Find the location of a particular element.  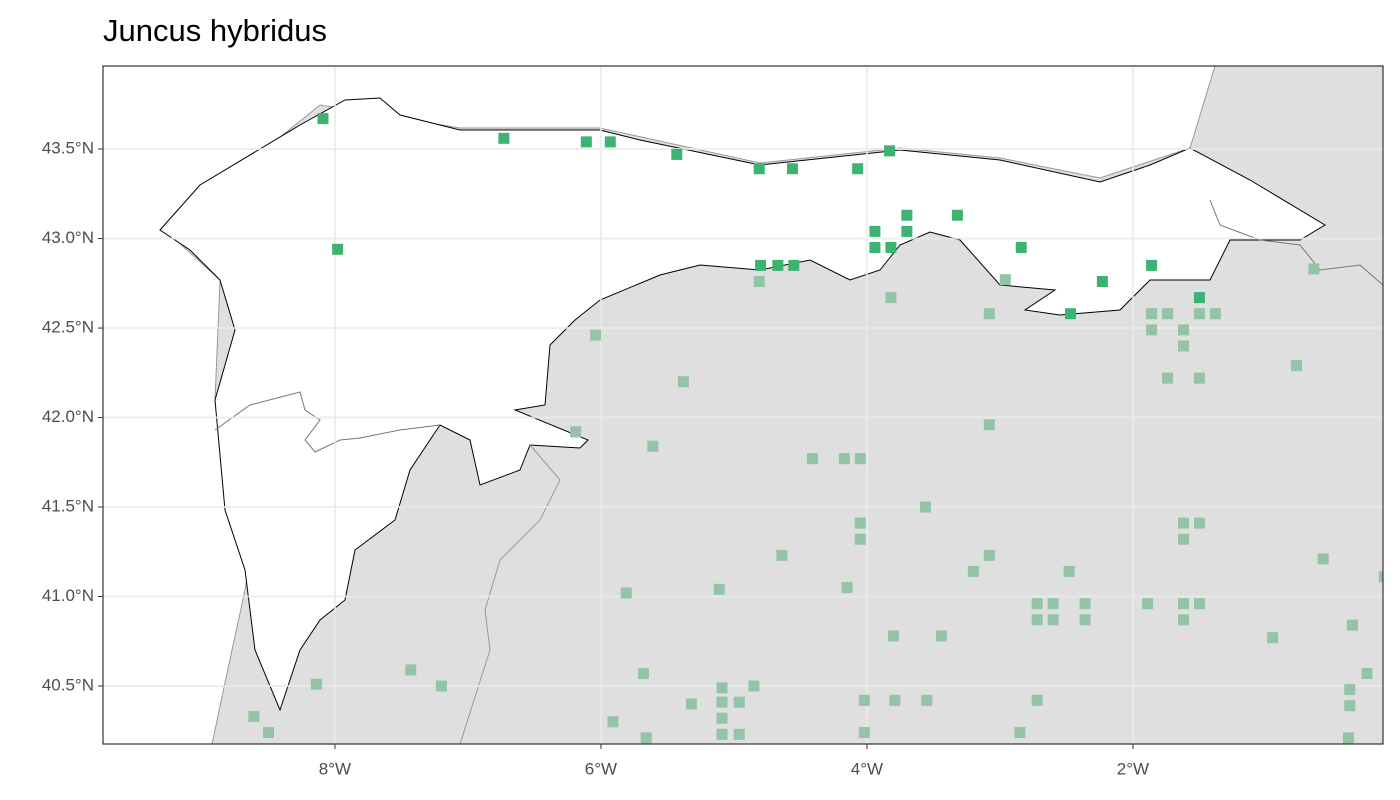

y-tick-label: 43.0°N is located at coordinates (68, 237).